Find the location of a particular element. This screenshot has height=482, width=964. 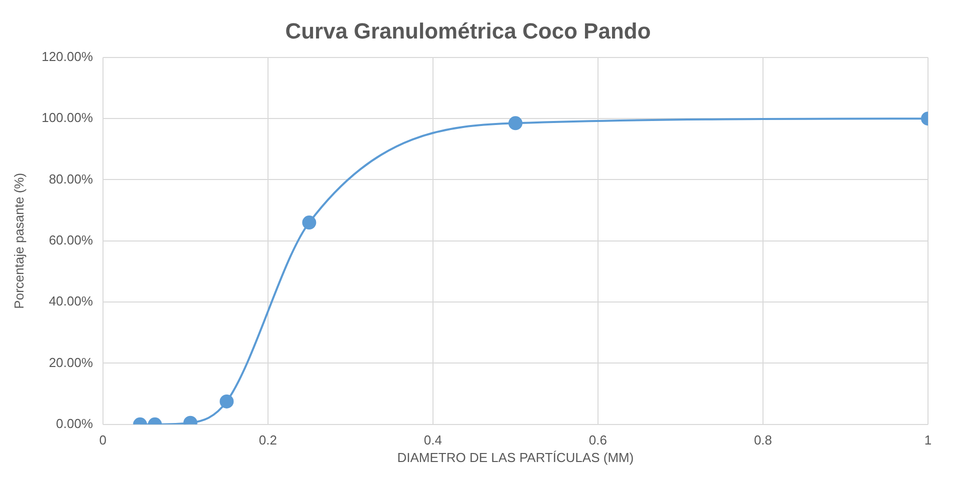

y-tick-label: 0.00% is located at coordinates (75, 423).